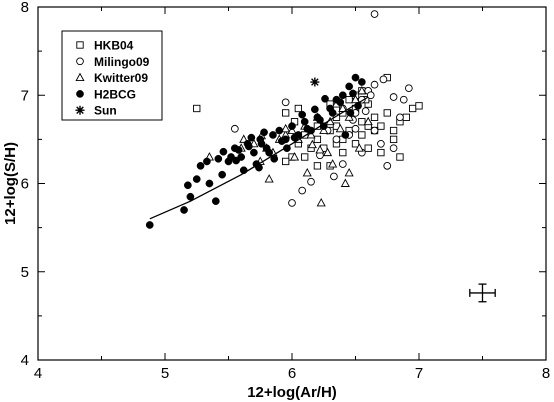  Describe the element at coordinates (546, 373) in the screenshot. I see `x-tick-label: 8` at that location.